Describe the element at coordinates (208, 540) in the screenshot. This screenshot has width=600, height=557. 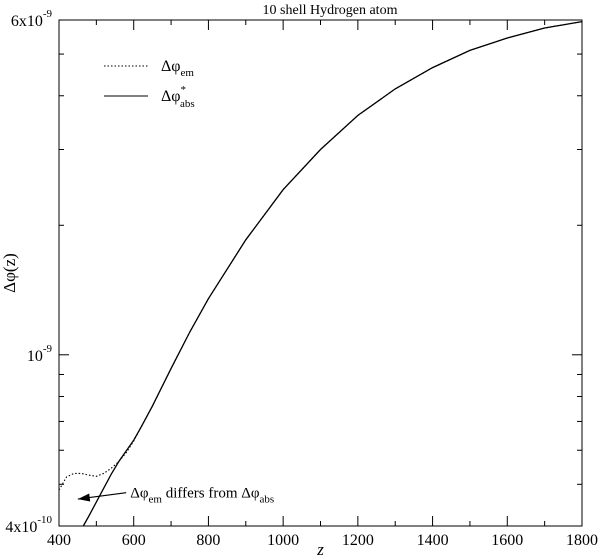
I see `x-tick-label: 800` at that location.